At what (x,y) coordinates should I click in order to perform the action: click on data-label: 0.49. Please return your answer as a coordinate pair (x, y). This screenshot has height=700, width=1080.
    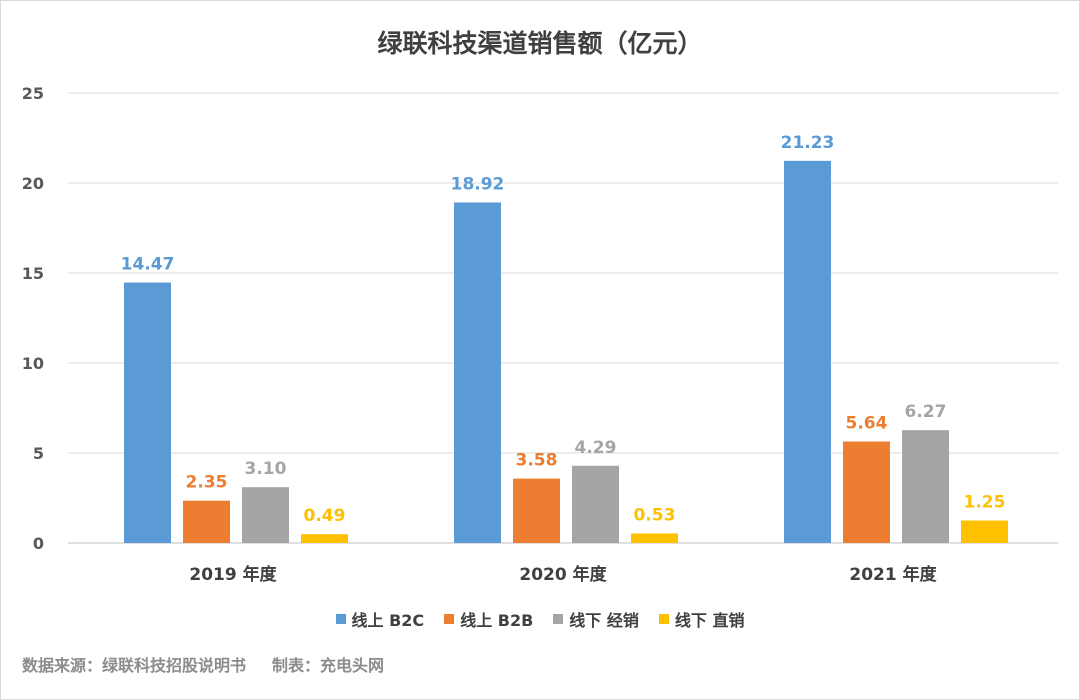
    Looking at the image, I should click on (325, 516).